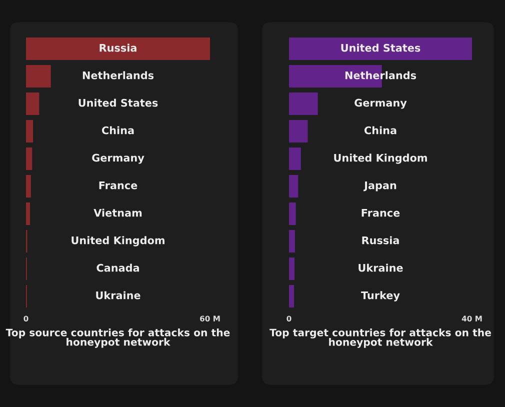  Describe the element at coordinates (118, 338) in the screenshot. I see `x-axis-title: Top source countries for attacks on the honeypot network` at that location.